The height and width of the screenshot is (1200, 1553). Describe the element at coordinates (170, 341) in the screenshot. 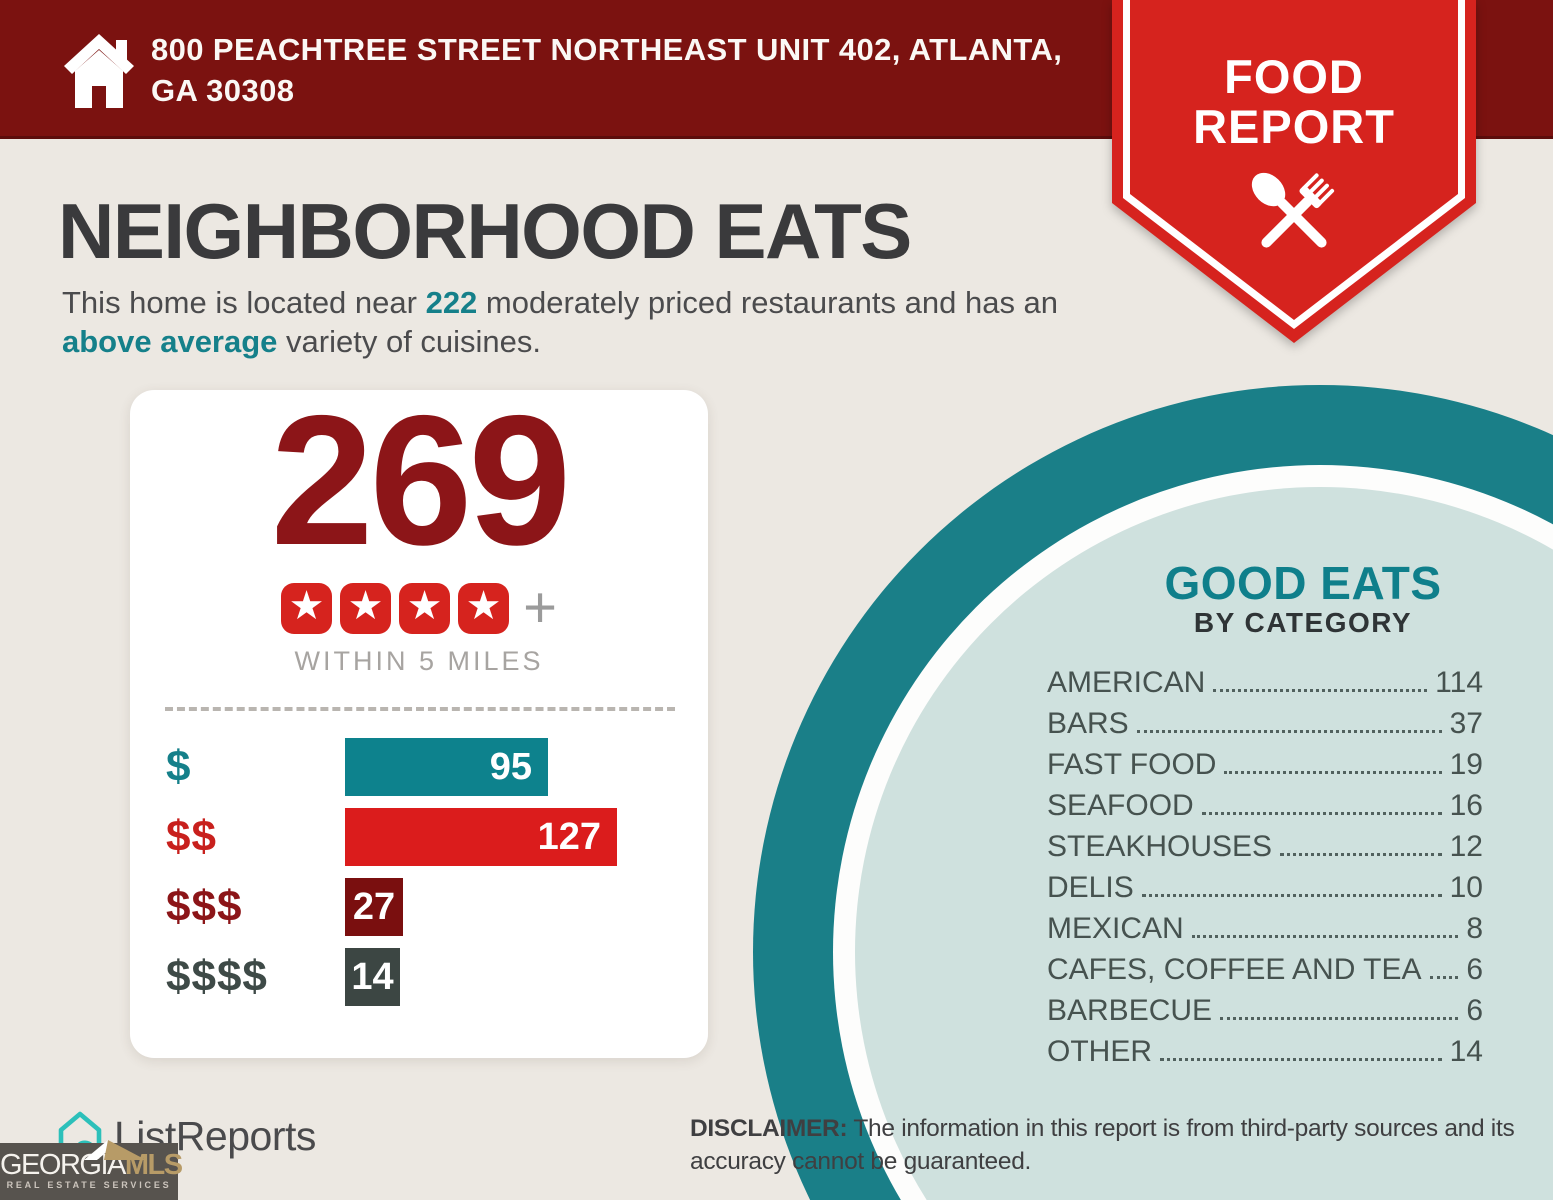

I see `variety-rating: above average` at that location.